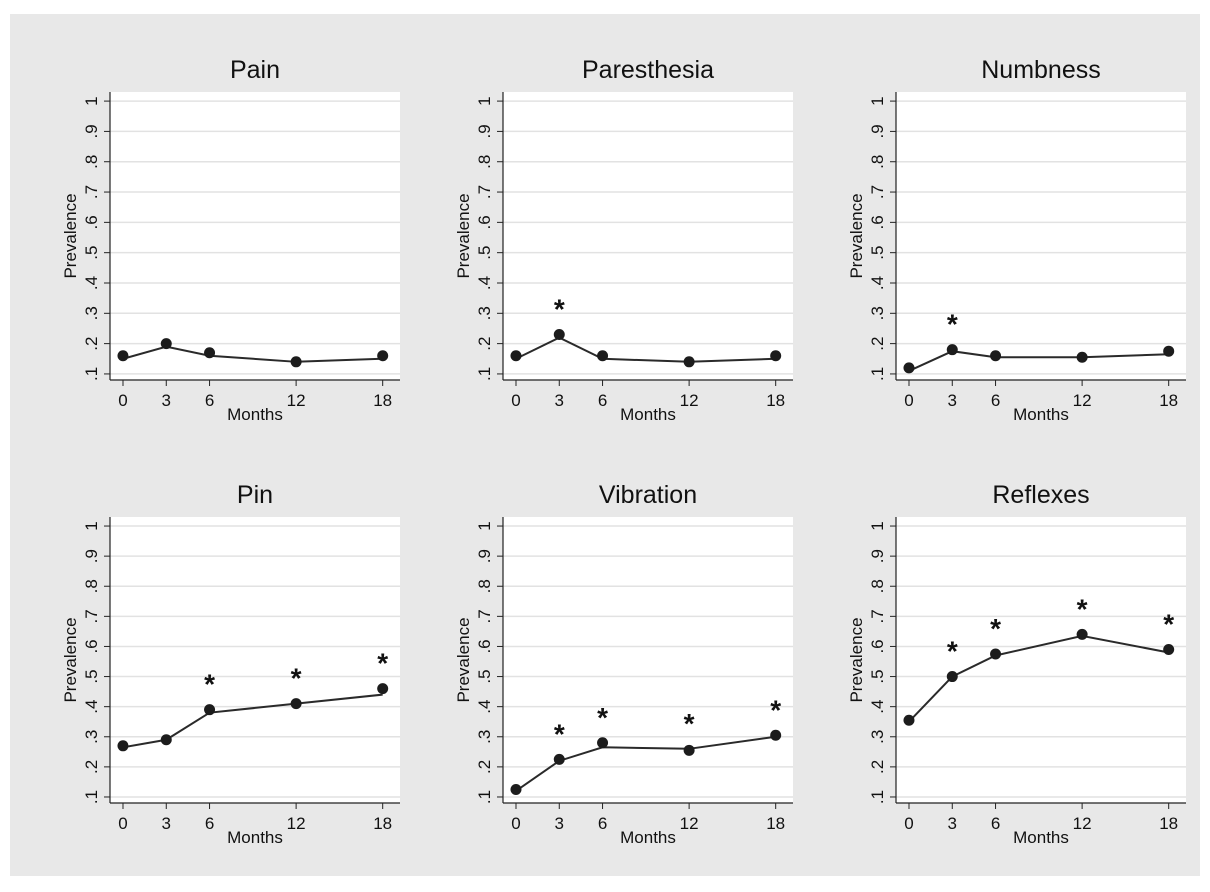 The width and height of the screenshot is (1210, 892). Describe the element at coordinates (255, 495) in the screenshot. I see `panel-title: Pin` at that location.